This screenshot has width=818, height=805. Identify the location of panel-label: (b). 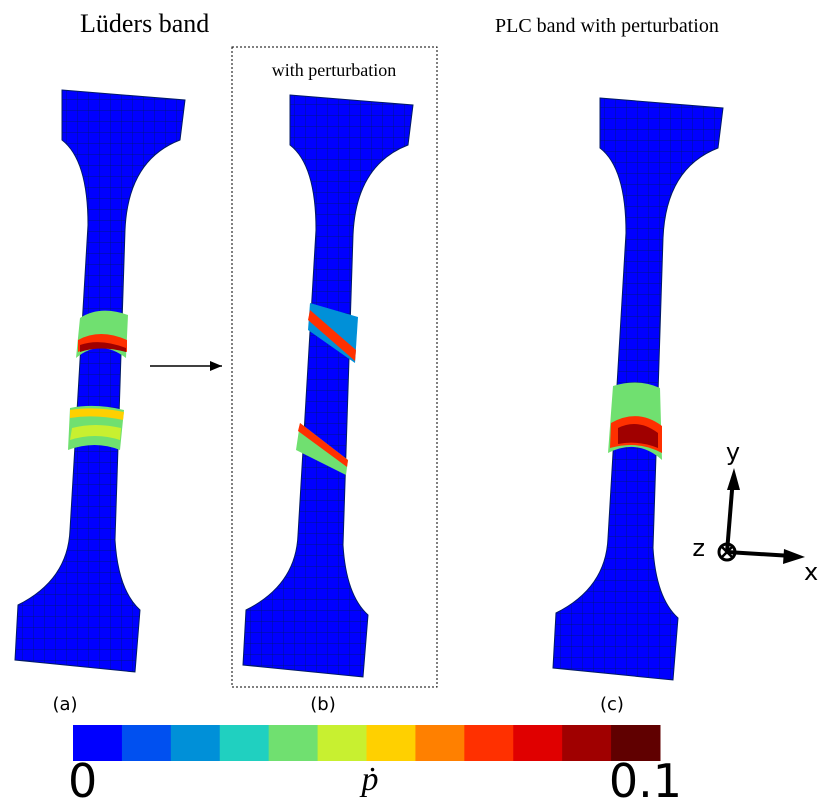
(322, 704).